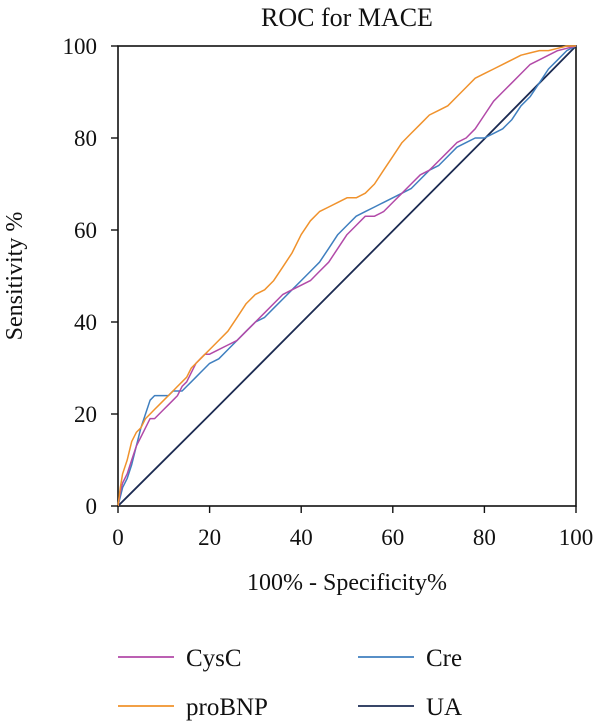 This screenshot has height=725, width=600. Describe the element at coordinates (392, 537) in the screenshot. I see `x-tick-label: 60` at that location.